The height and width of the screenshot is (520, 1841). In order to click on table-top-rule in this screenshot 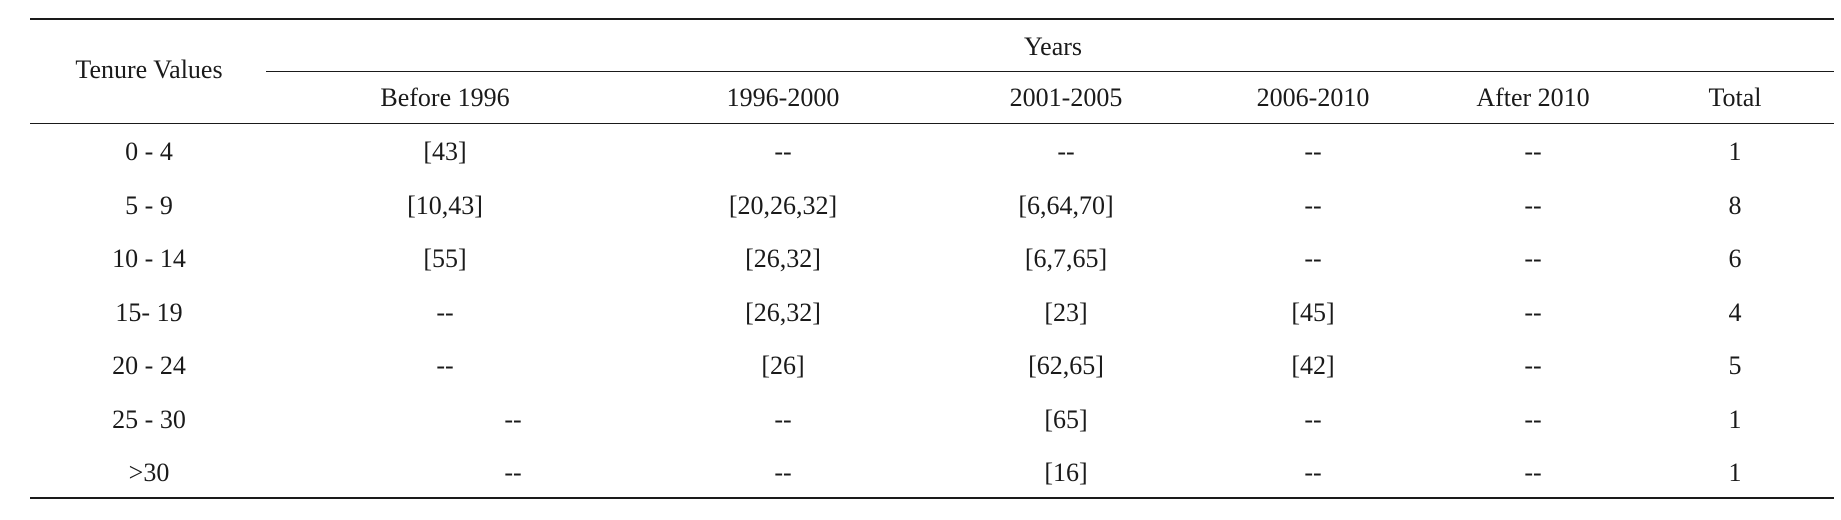, I will do `click(932, 19)`.